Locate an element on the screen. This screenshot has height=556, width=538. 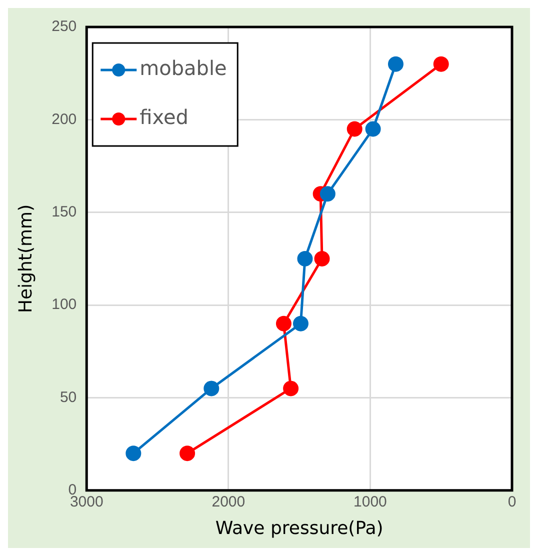
y-tick-label: 200 is located at coordinates (64, 119).